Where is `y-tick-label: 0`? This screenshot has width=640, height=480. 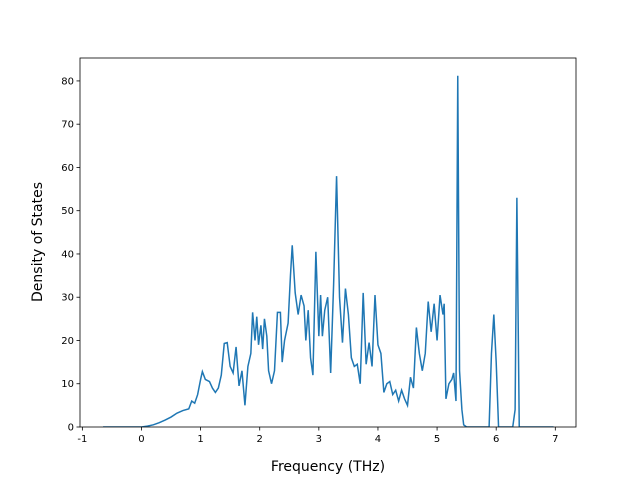
y-tick-label: 0 is located at coordinates (71, 428).